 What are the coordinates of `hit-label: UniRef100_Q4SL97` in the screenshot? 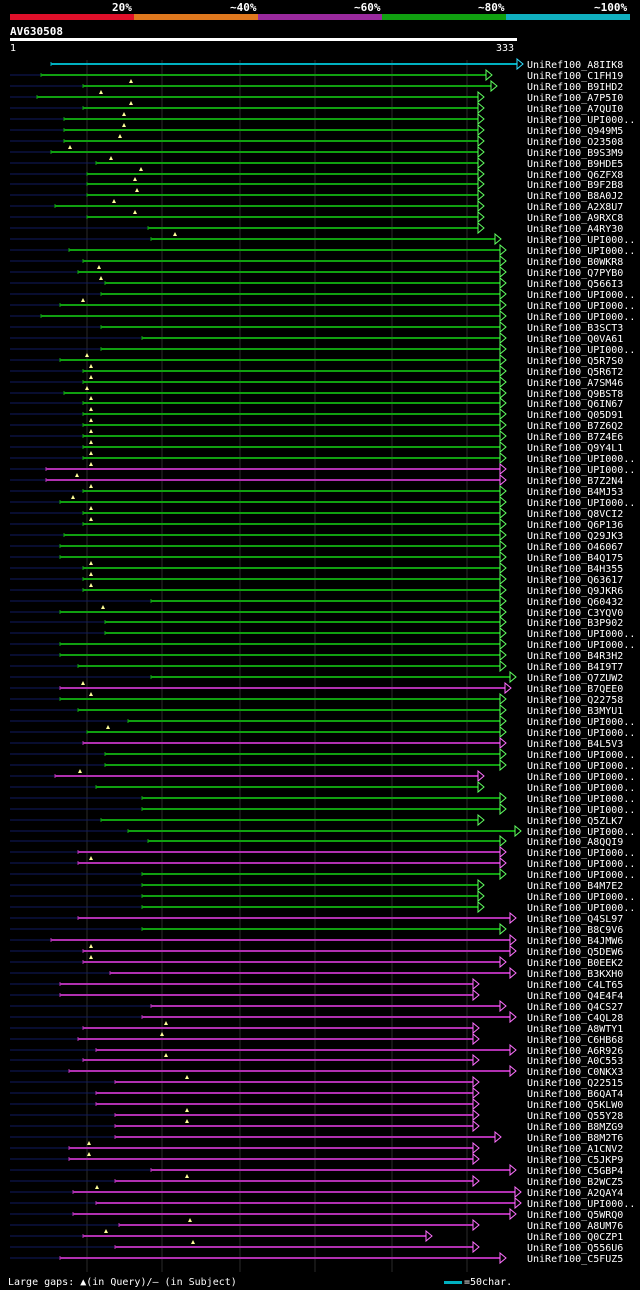 It's located at (575, 919).